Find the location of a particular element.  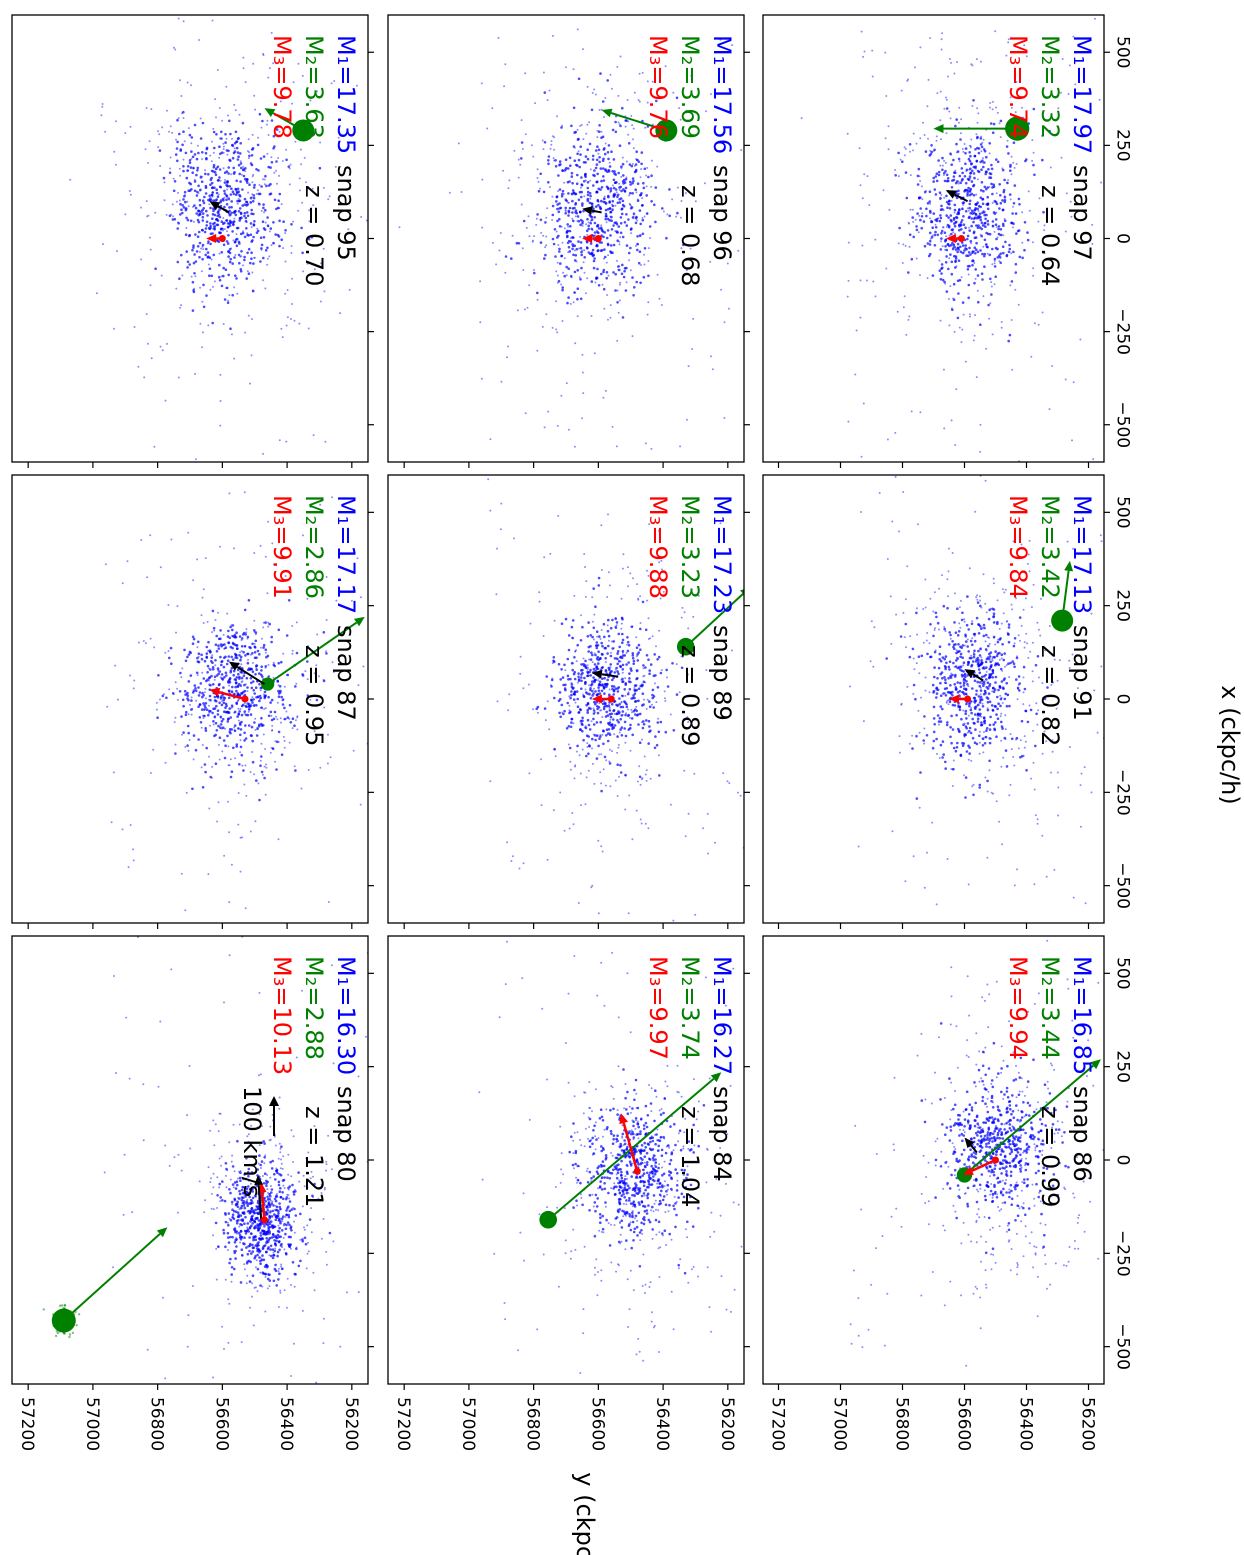

particle-cloud is located at coordinates (976, 1153).